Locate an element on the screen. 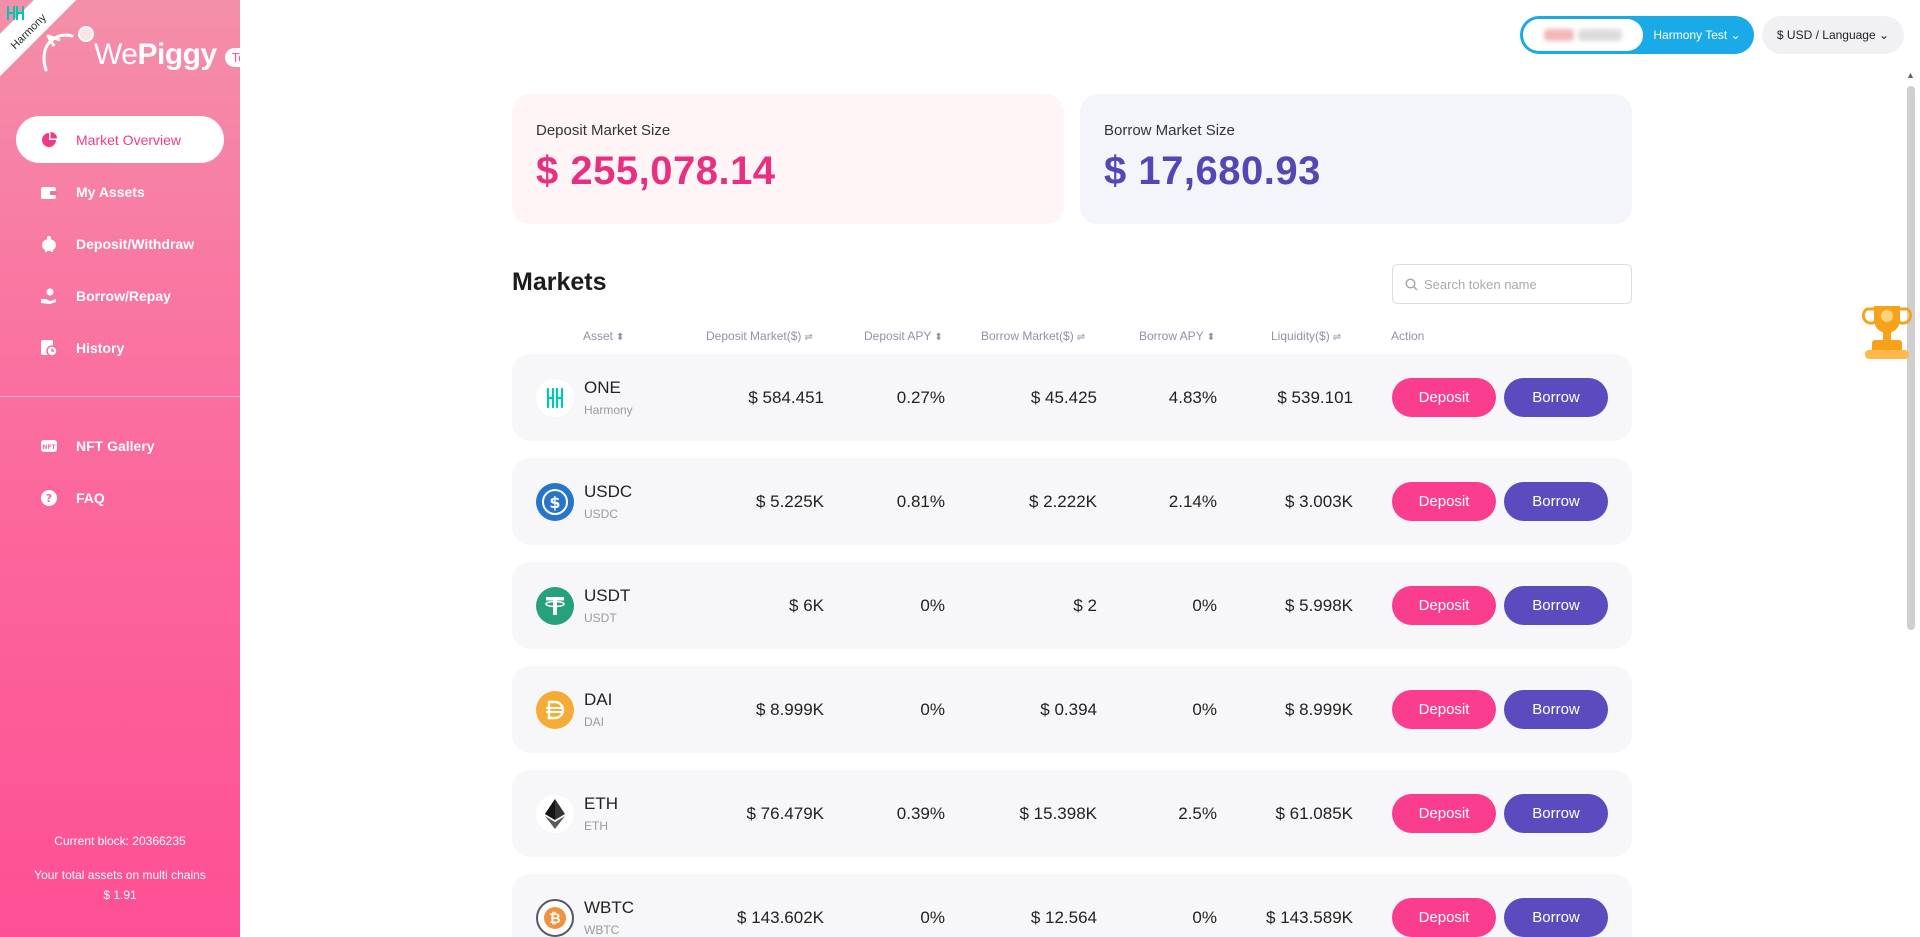 This screenshot has height=937, width=1920. asset-symbol: USDT is located at coordinates (607, 595).